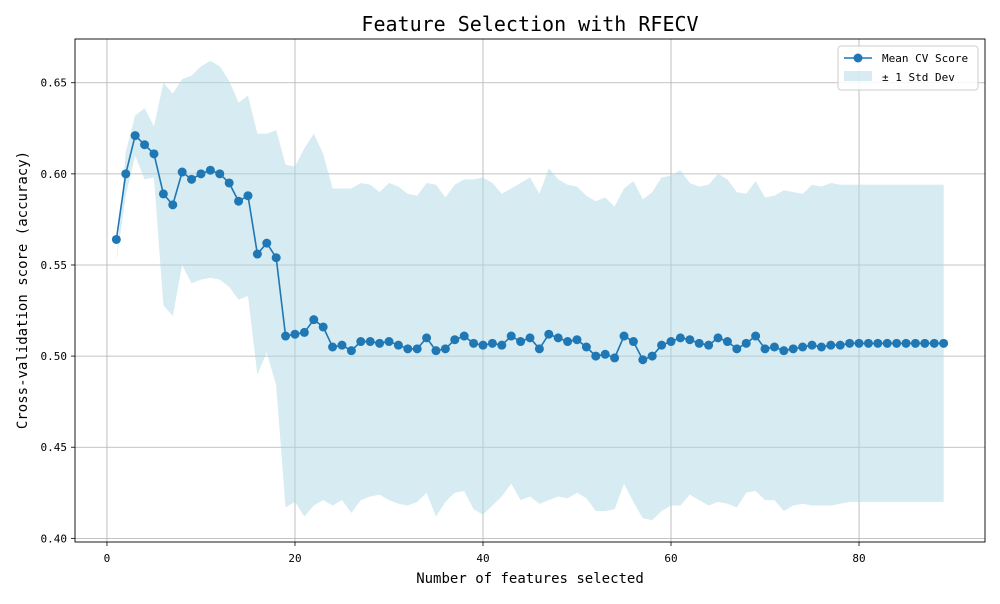 This screenshot has width=1000, height=604. What do you see at coordinates (925, 58) in the screenshot?
I see `legend-label-mean: Mean CV Score` at bounding box center [925, 58].